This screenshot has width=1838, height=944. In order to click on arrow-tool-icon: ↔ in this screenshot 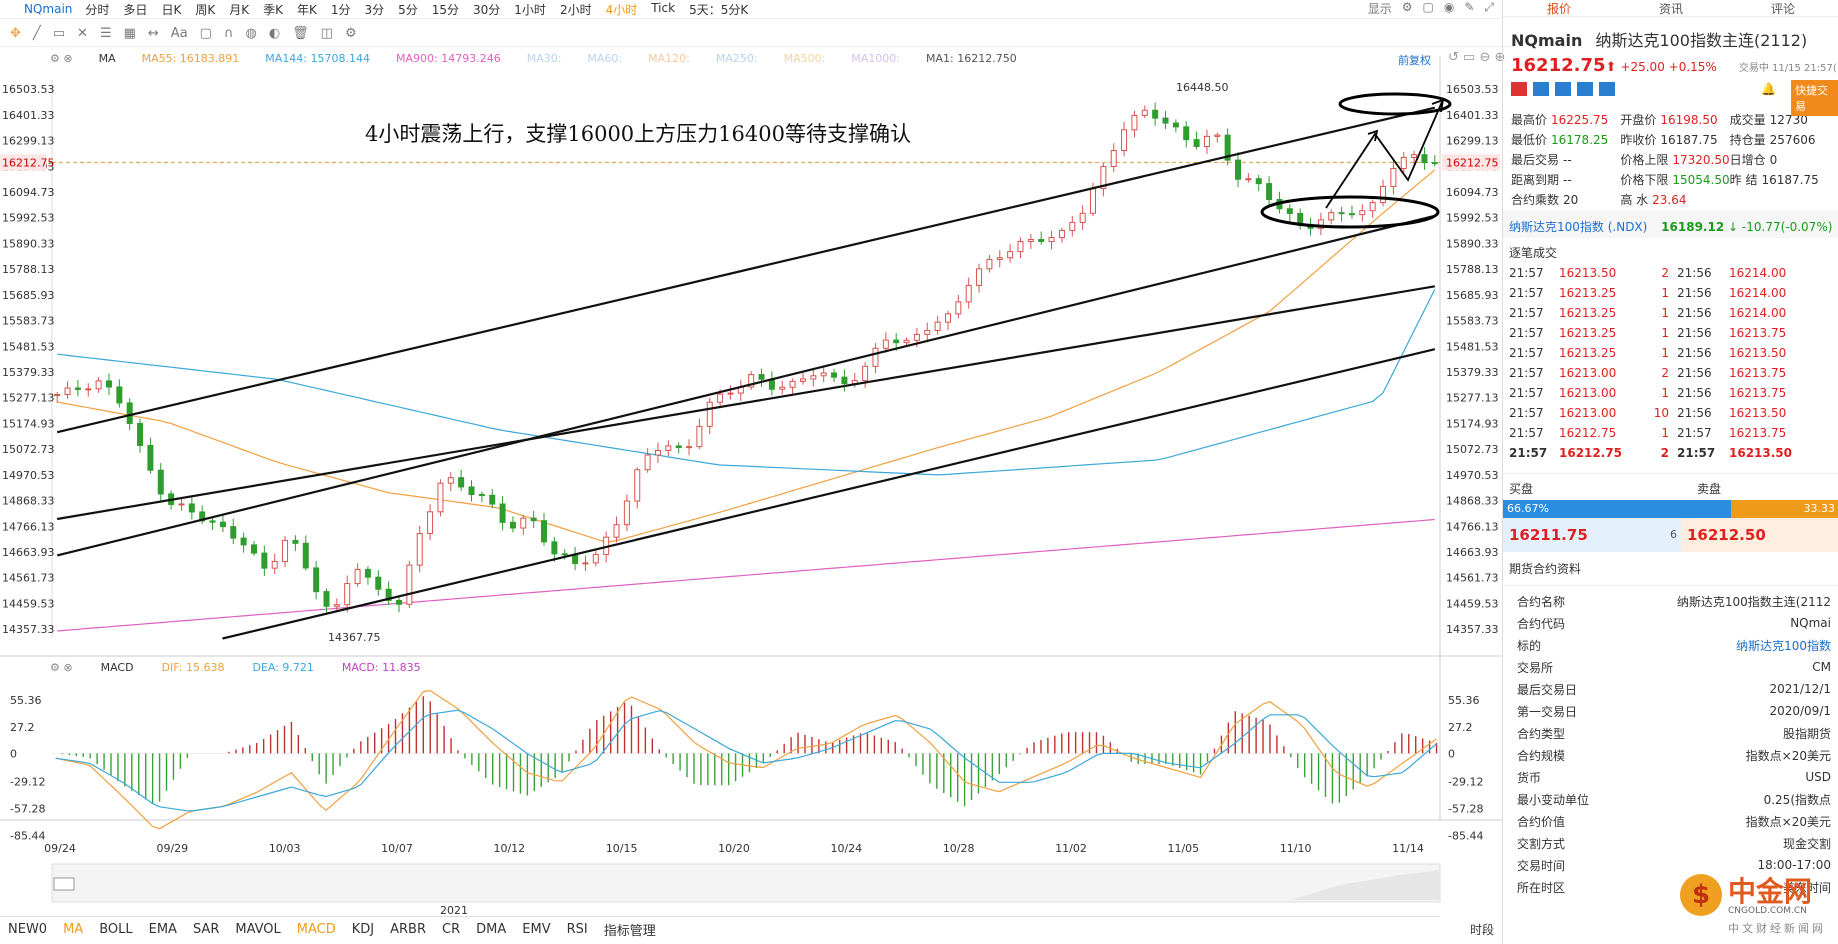, I will do `click(153, 33)`.